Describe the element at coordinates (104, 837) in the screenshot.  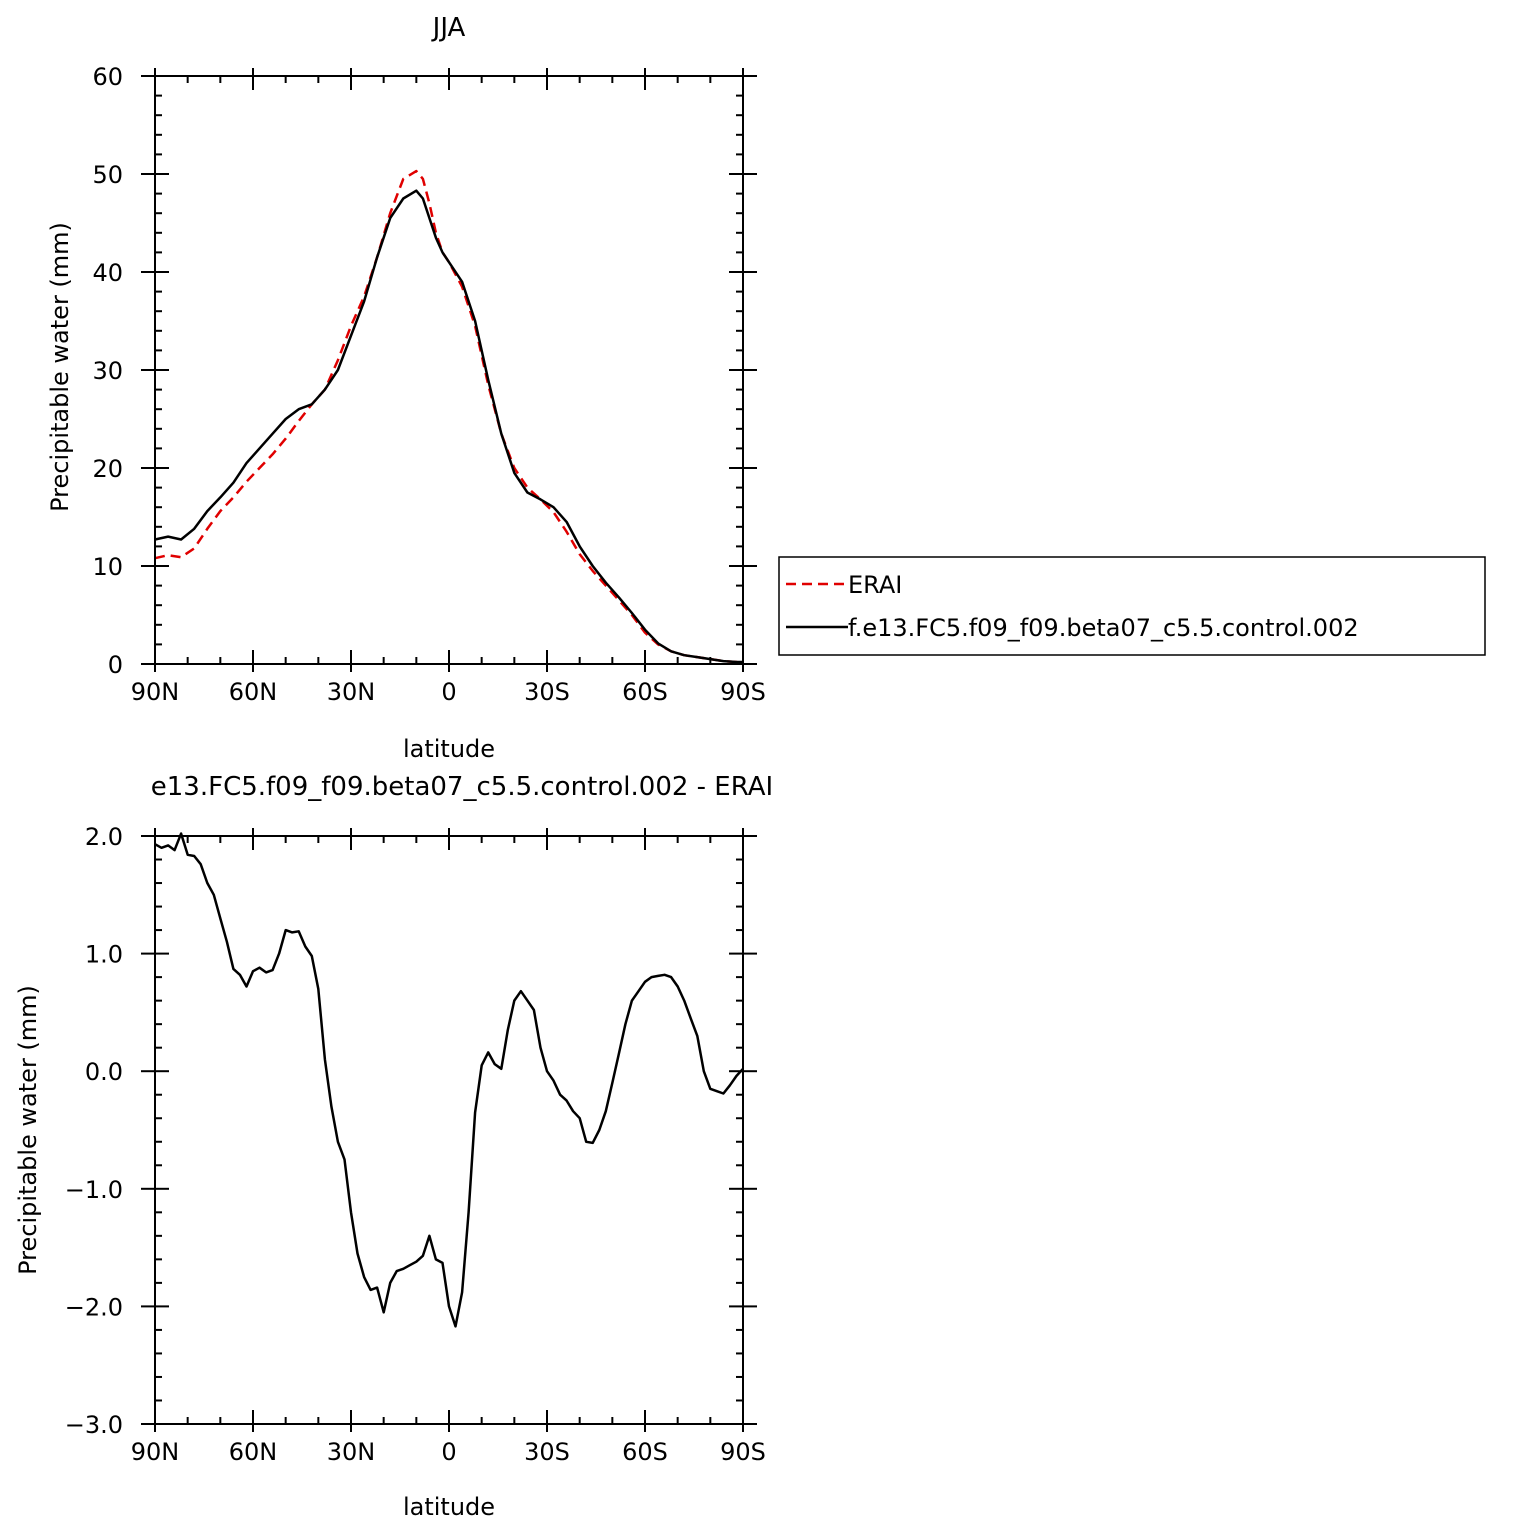
I see `bottom-ytick-label: 2.0` at that location.